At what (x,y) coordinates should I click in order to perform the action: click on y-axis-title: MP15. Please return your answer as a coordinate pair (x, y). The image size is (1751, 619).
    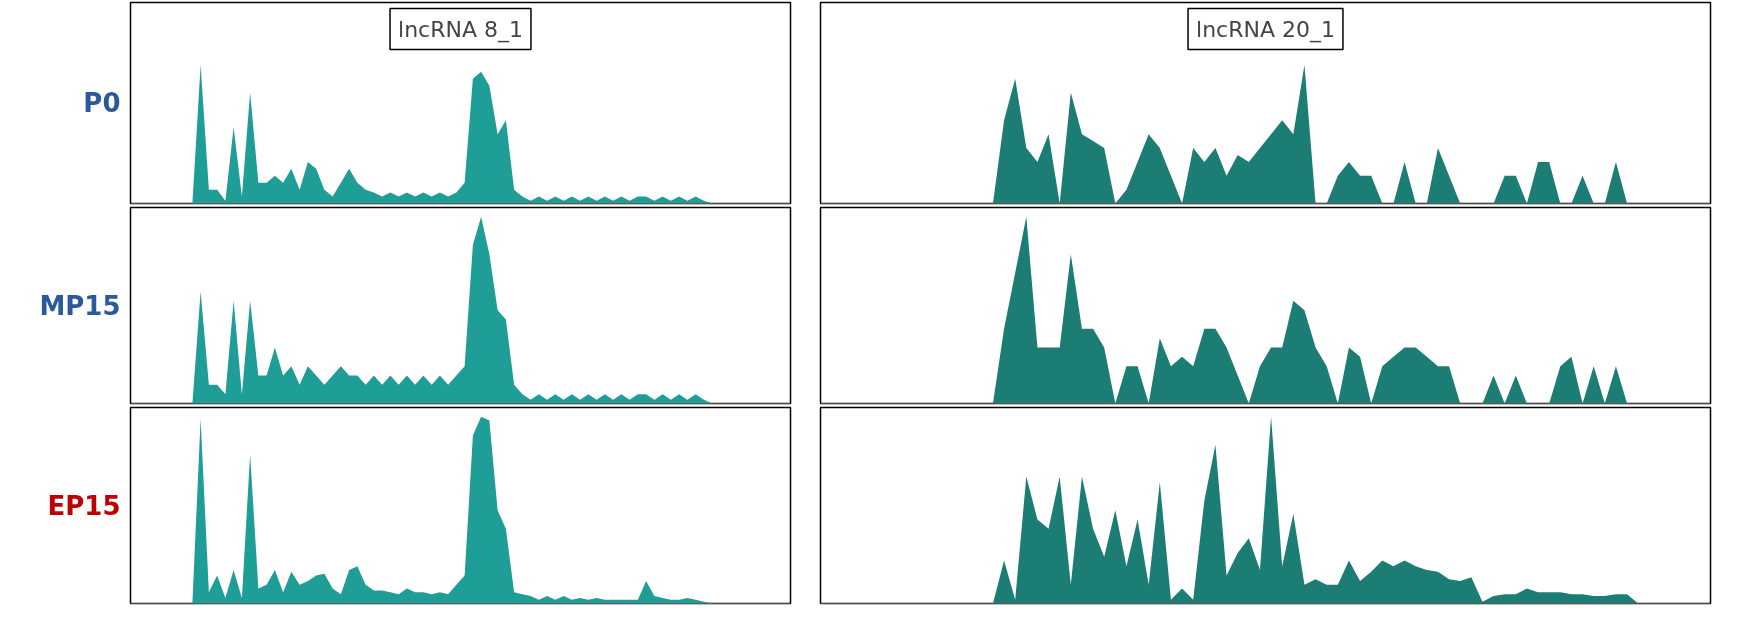
    Looking at the image, I should click on (80, 305).